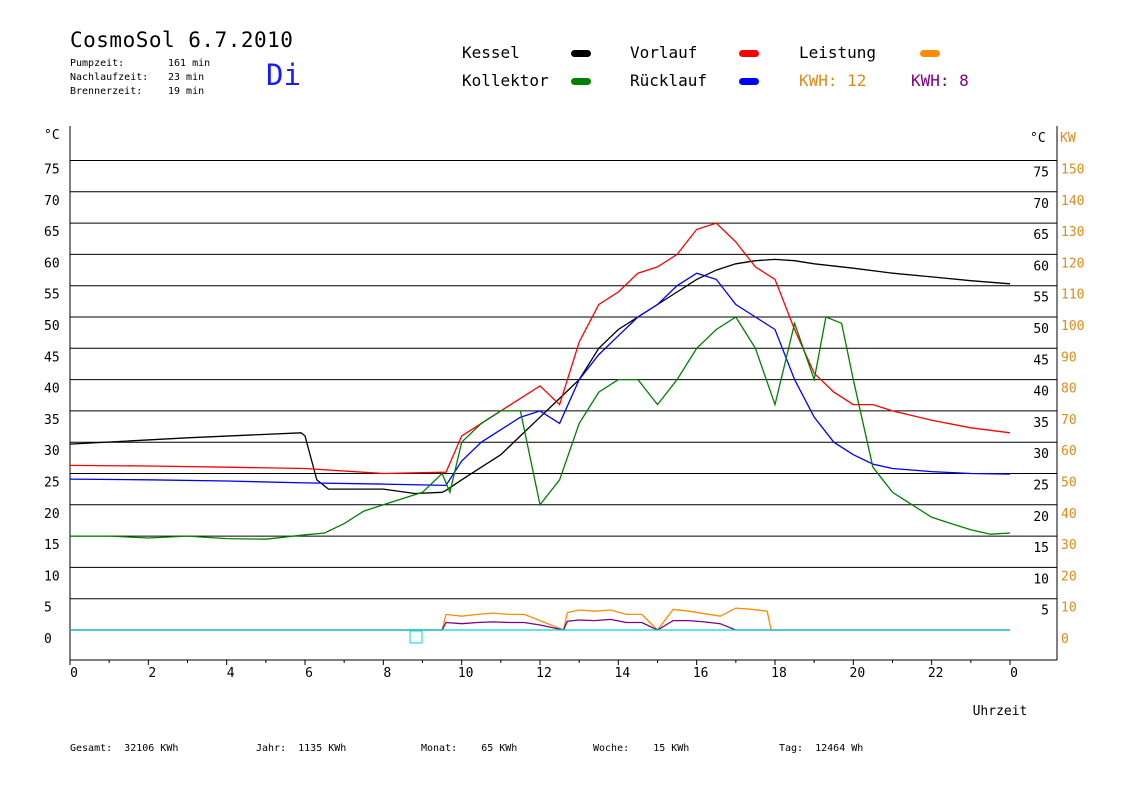 This screenshot has width=1148, height=812. What do you see at coordinates (1041, 204) in the screenshot?
I see `y-tick-right: 70` at bounding box center [1041, 204].